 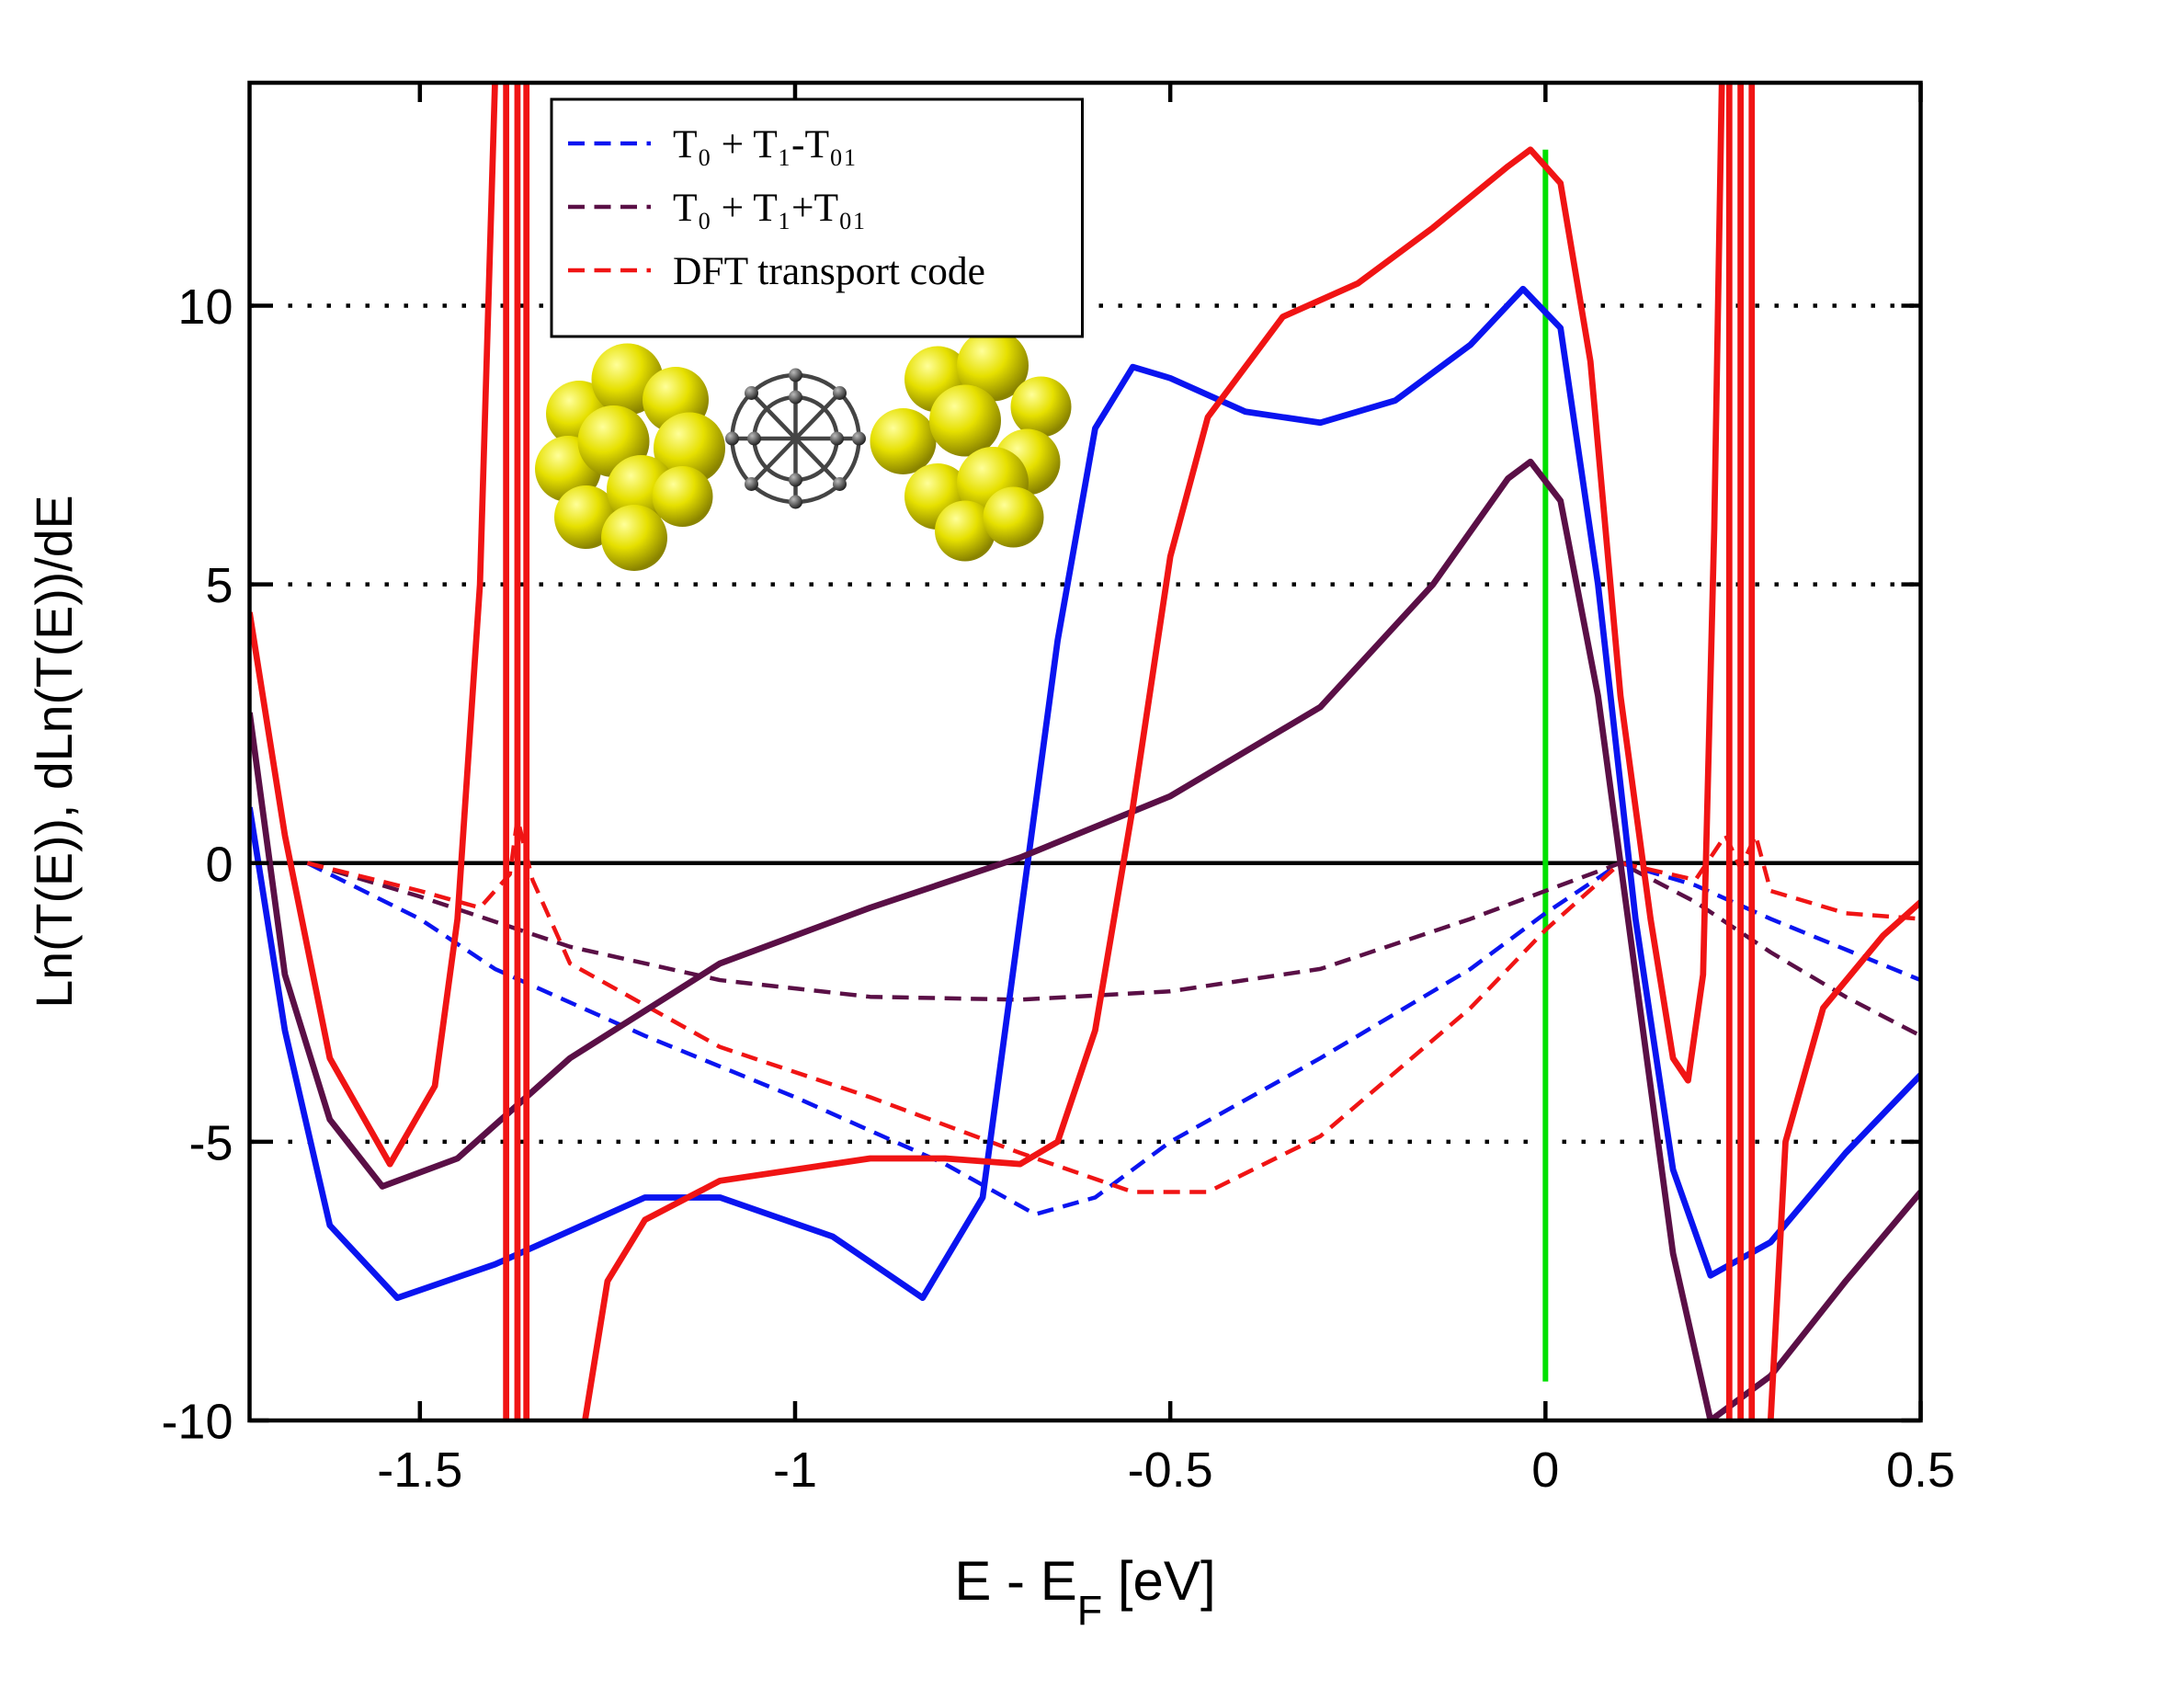 I want to click on x-tick-label: -1.5, so click(x=419, y=1471).